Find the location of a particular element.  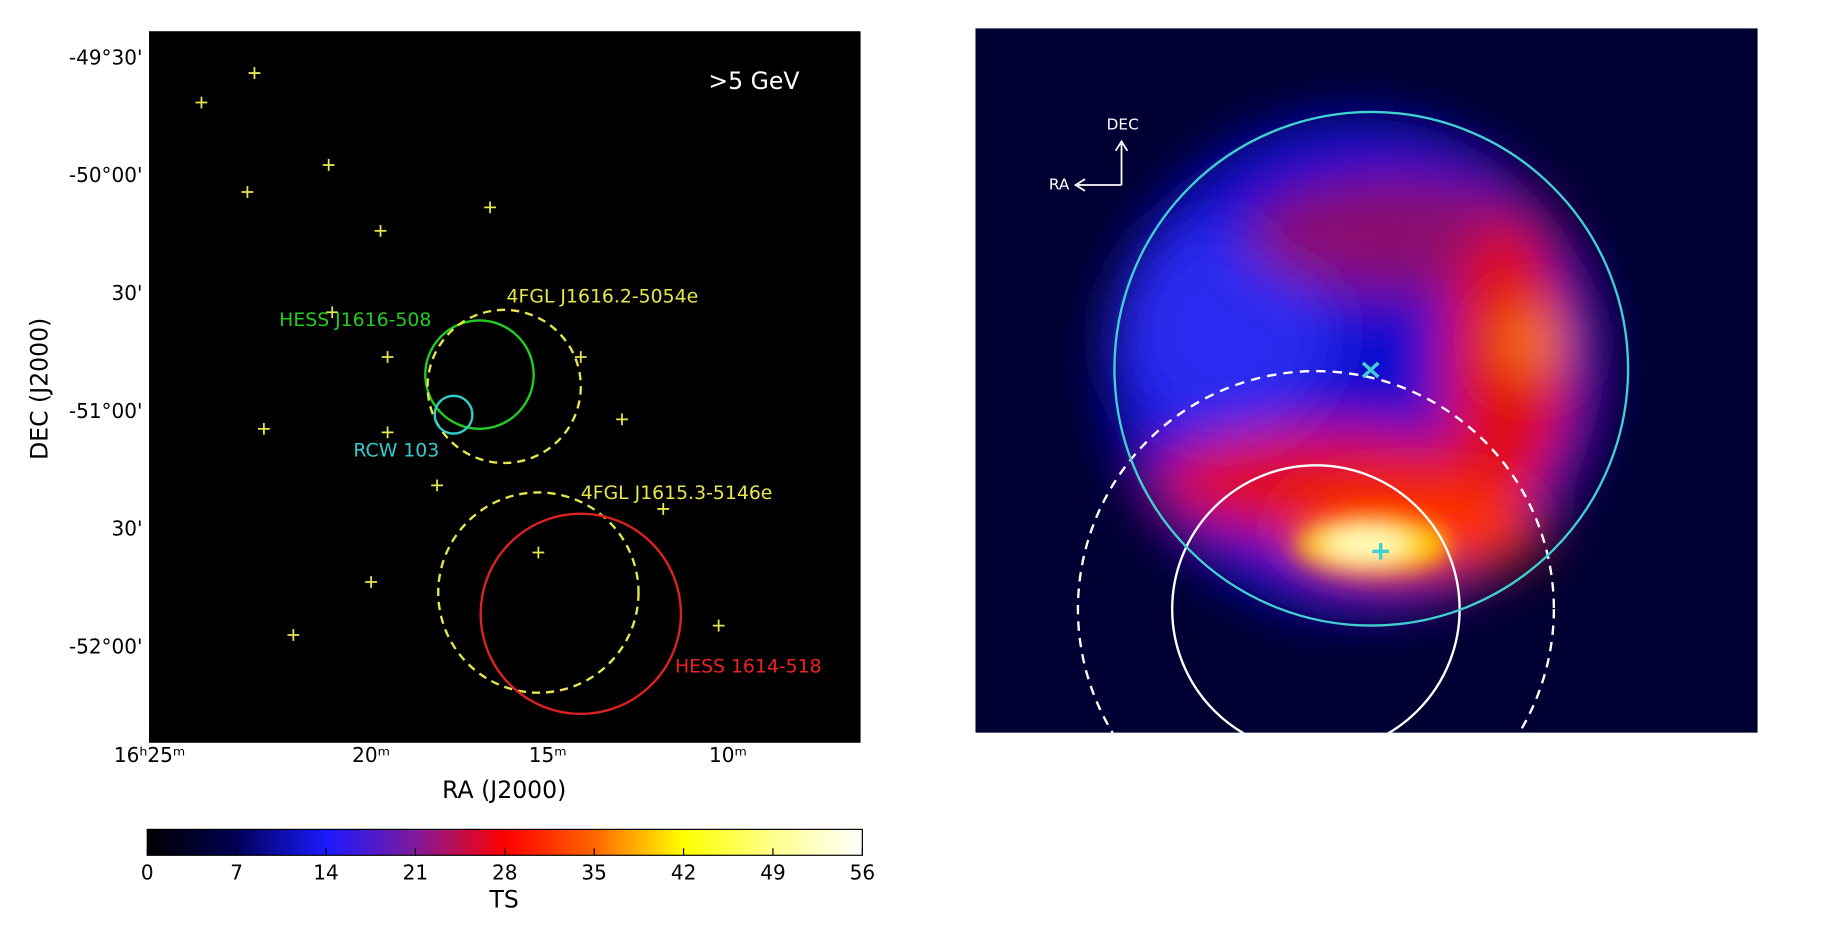

y-tick-label: -52°00' is located at coordinates (106, 646).